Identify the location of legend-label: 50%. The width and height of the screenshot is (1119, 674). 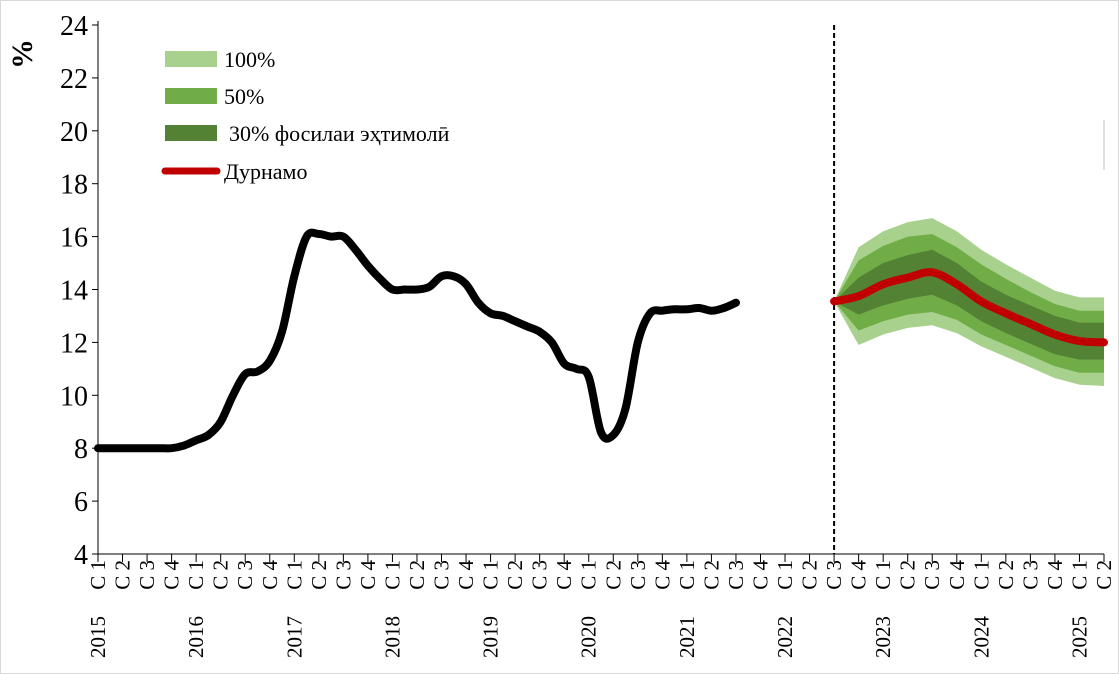
(244, 96).